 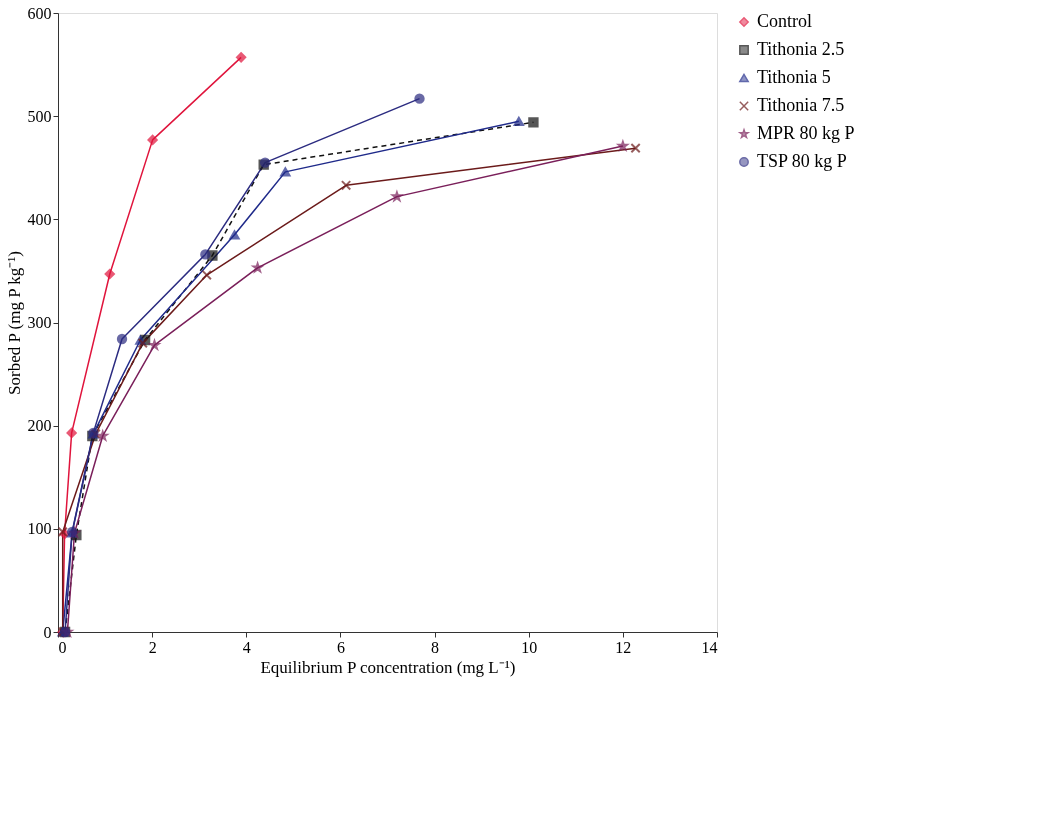 I want to click on y-tick-label: 200, so click(x=39, y=426).